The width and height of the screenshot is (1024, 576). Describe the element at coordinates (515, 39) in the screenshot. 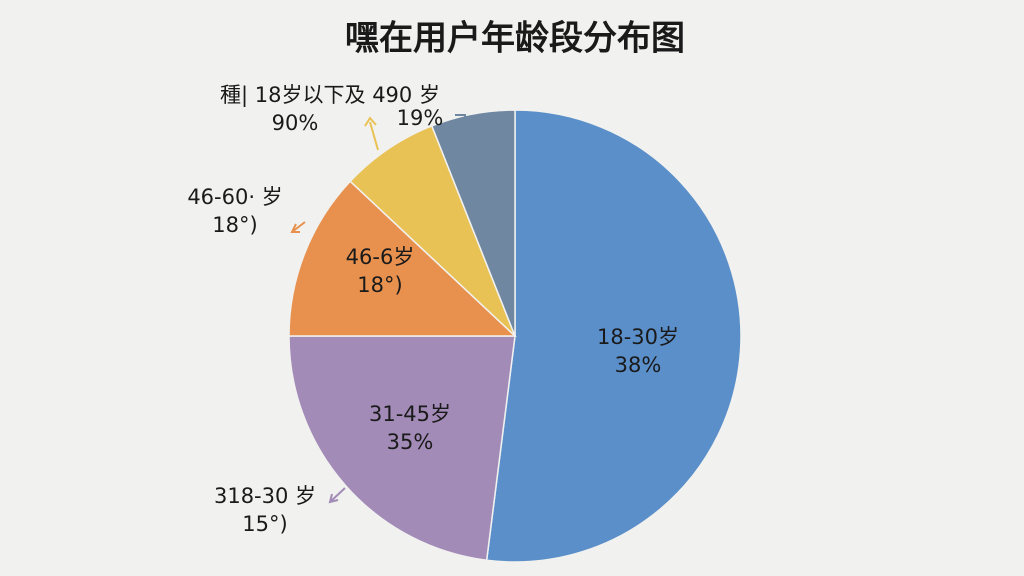

I see `chart-title: 嘿在用户年龄段分布图` at that location.